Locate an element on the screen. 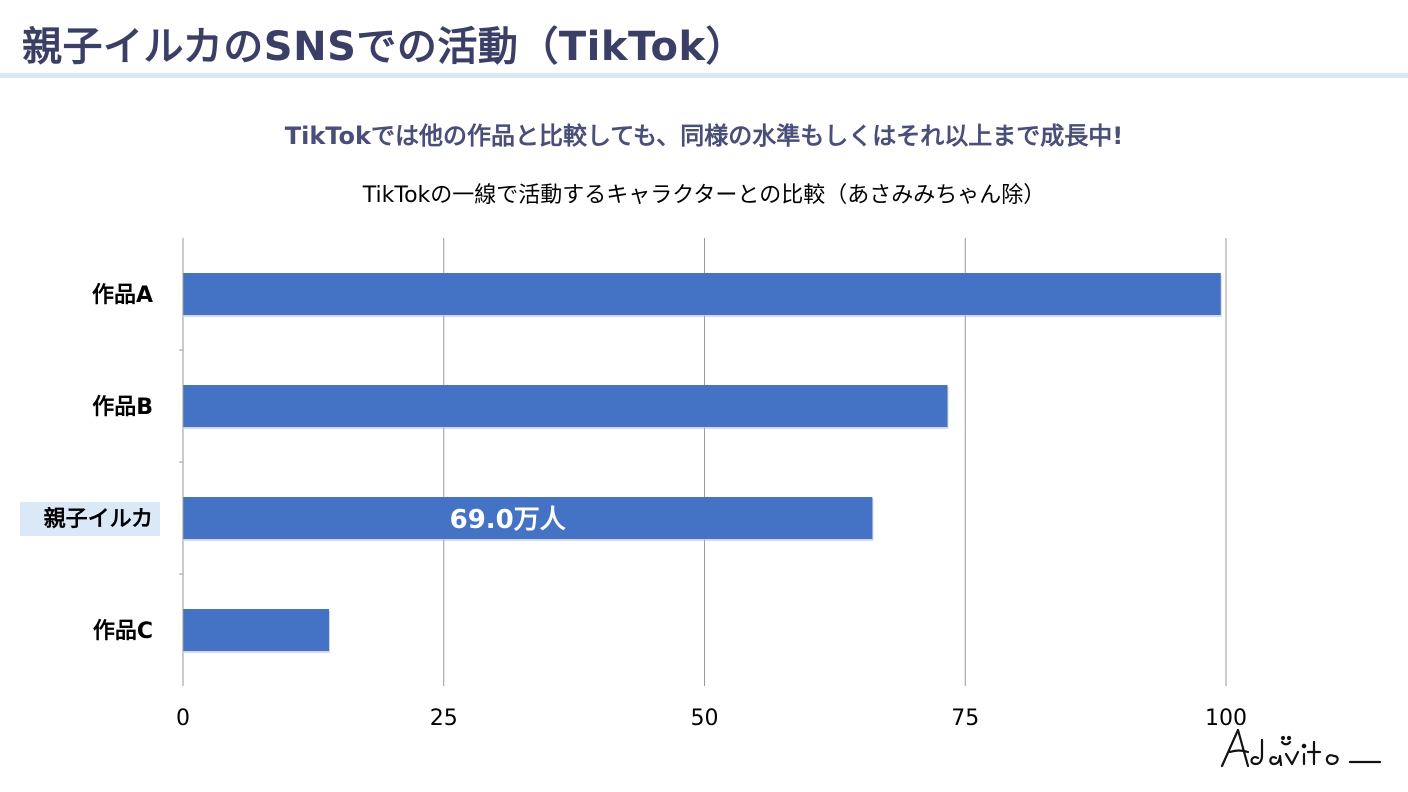 The width and height of the screenshot is (1408, 792). slide-title: 親子イルカのSNSでの活動（TikTok） is located at coordinates (384, 47).